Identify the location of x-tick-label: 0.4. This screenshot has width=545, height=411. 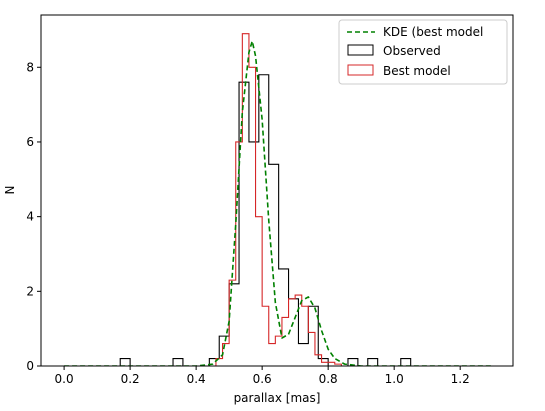
(196, 379).